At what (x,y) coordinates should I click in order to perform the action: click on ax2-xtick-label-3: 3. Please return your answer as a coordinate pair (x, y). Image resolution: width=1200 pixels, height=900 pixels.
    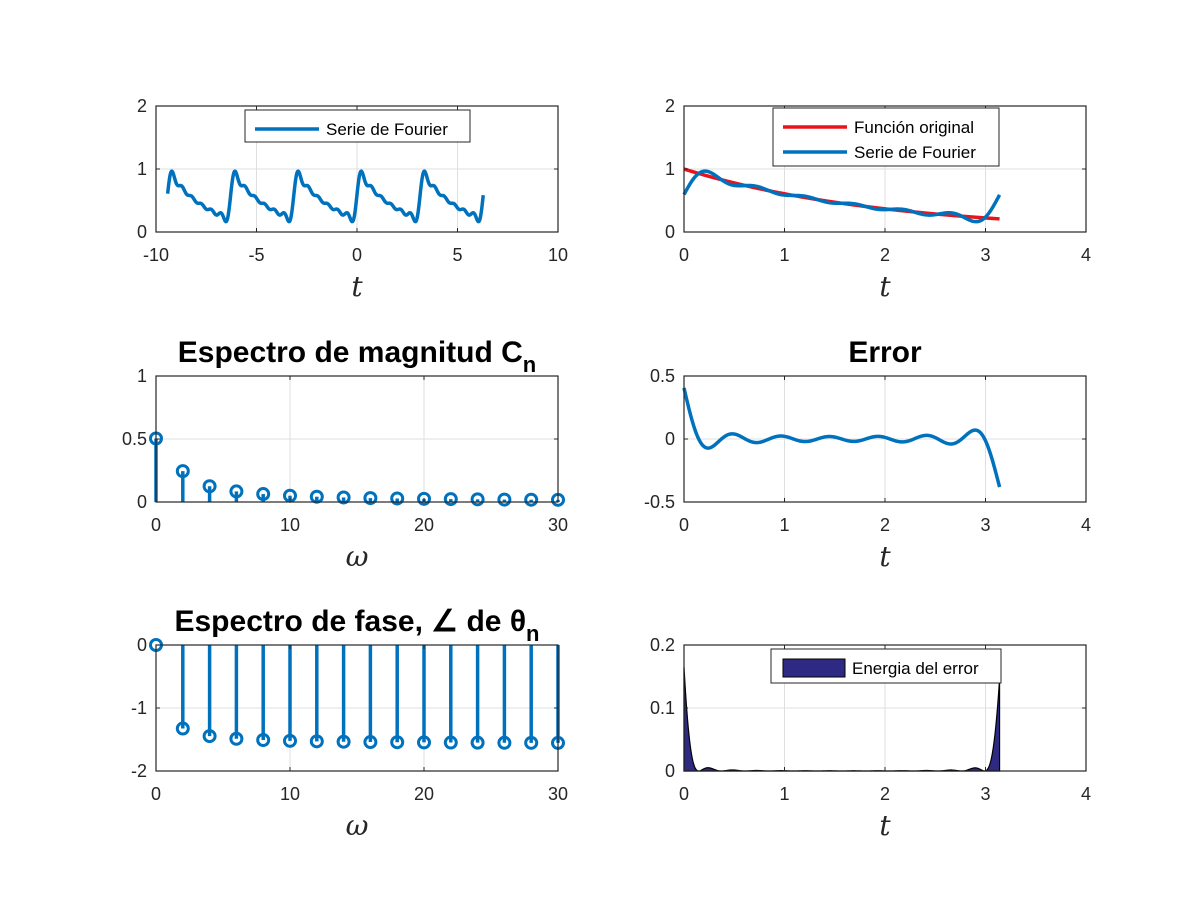
    Looking at the image, I should click on (985, 255).